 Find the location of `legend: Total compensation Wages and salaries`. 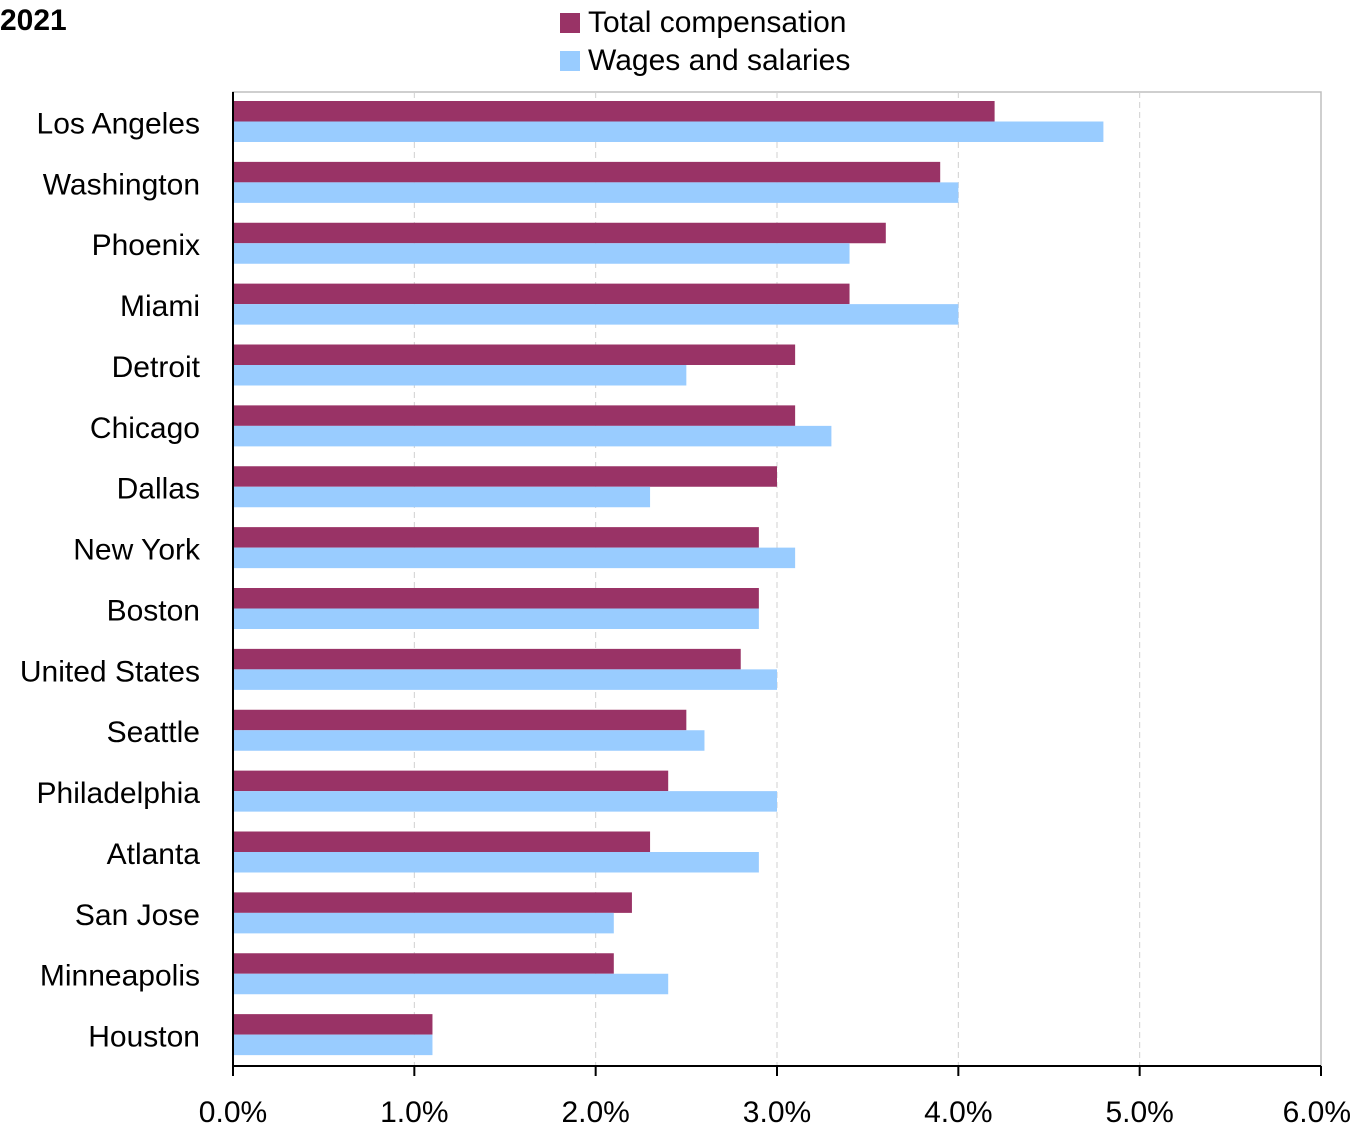

legend: Total compensation Wages and salaries is located at coordinates (705, 42).